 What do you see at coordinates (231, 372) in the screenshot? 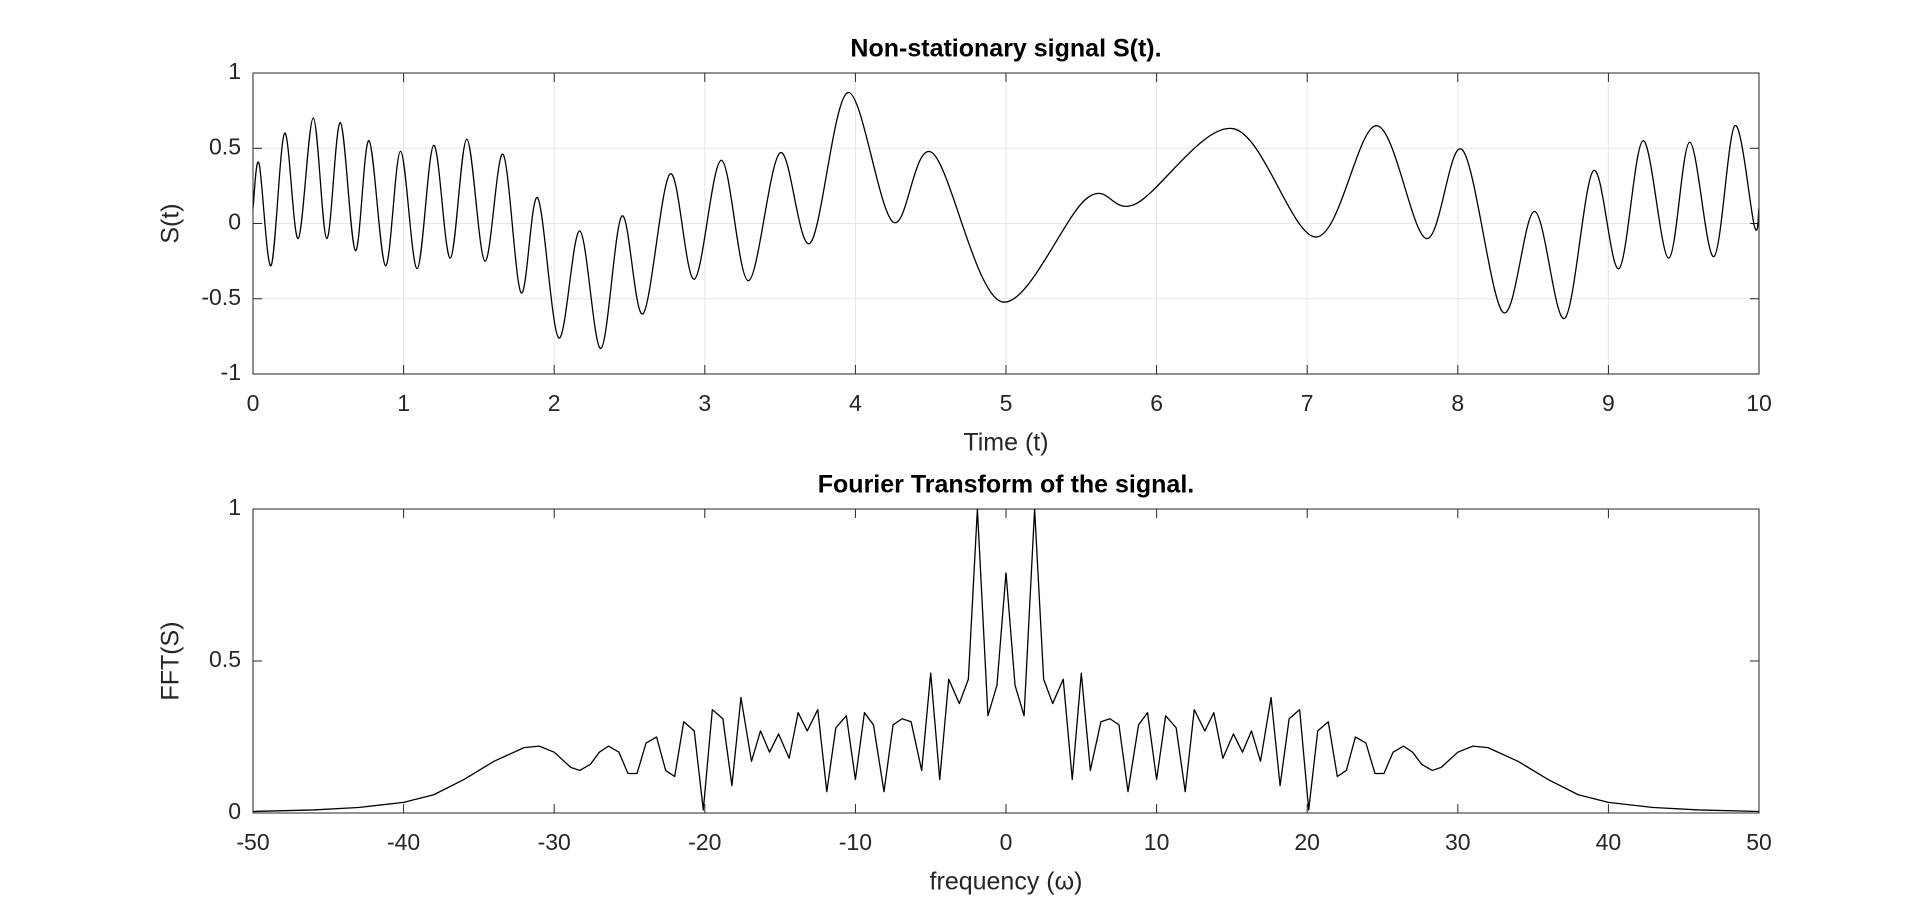
I see `y-tick-label: -1` at bounding box center [231, 372].